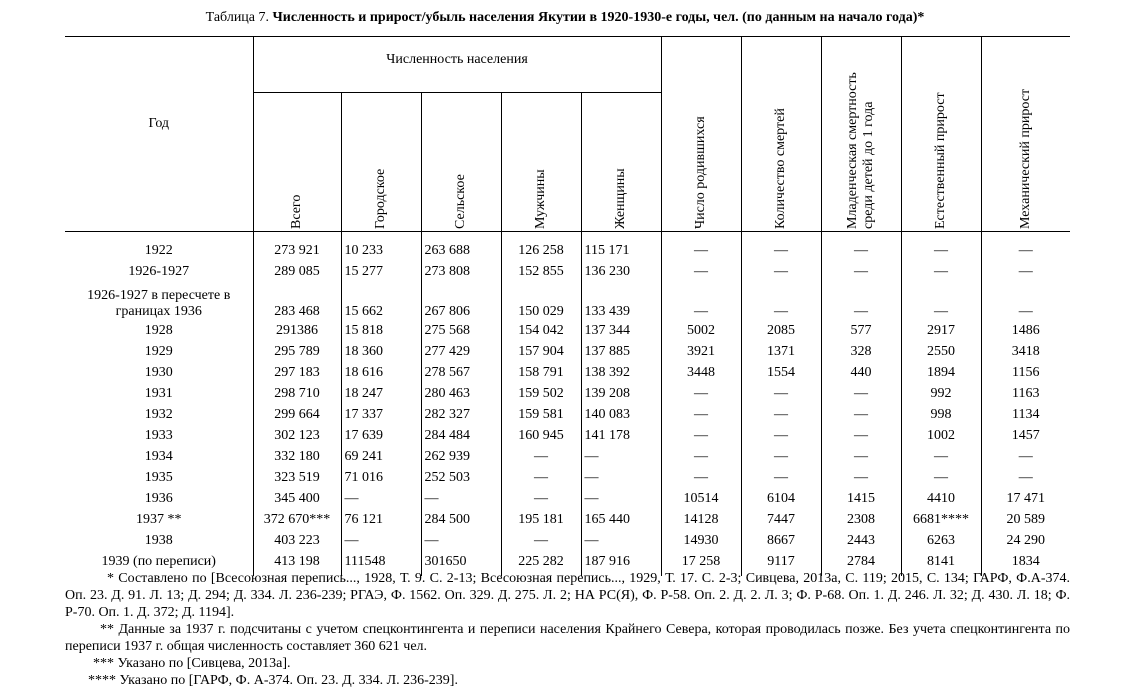 The height and width of the screenshot is (694, 1130). I want to click on value-cell: 283 468, so click(296, 301).